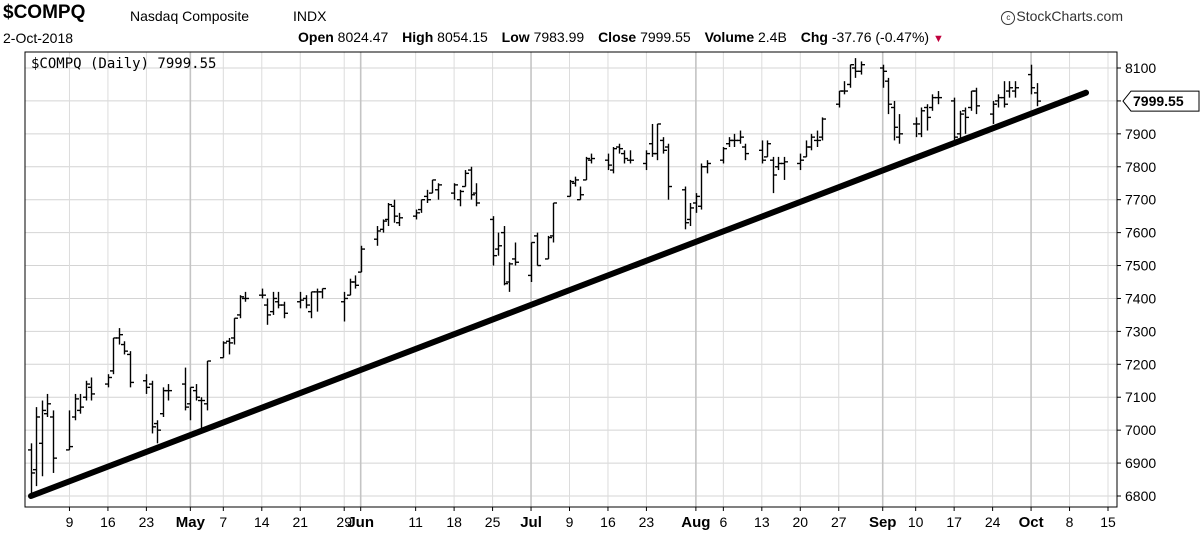 The width and height of the screenshot is (1200, 535). What do you see at coordinates (938, 39) in the screenshot?
I see `down-arrow-icon: ▼` at bounding box center [938, 39].